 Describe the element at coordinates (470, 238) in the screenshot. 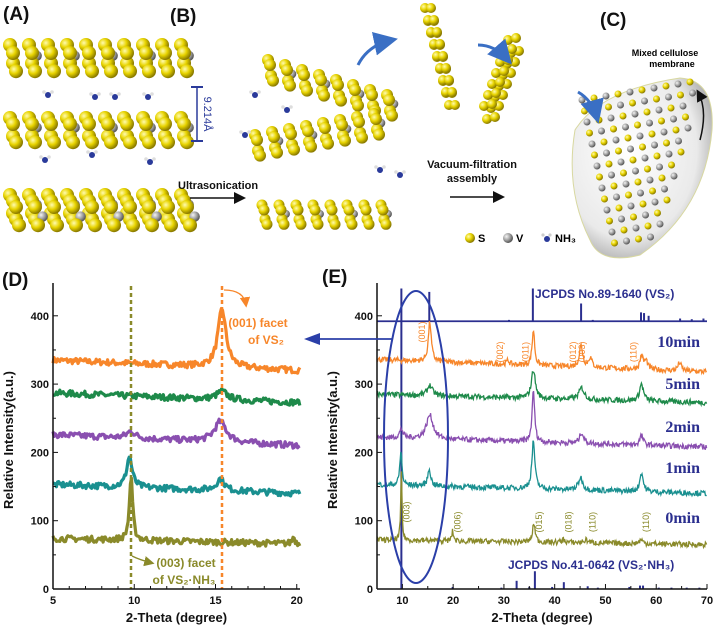

I see `sulfur-icon` at that location.